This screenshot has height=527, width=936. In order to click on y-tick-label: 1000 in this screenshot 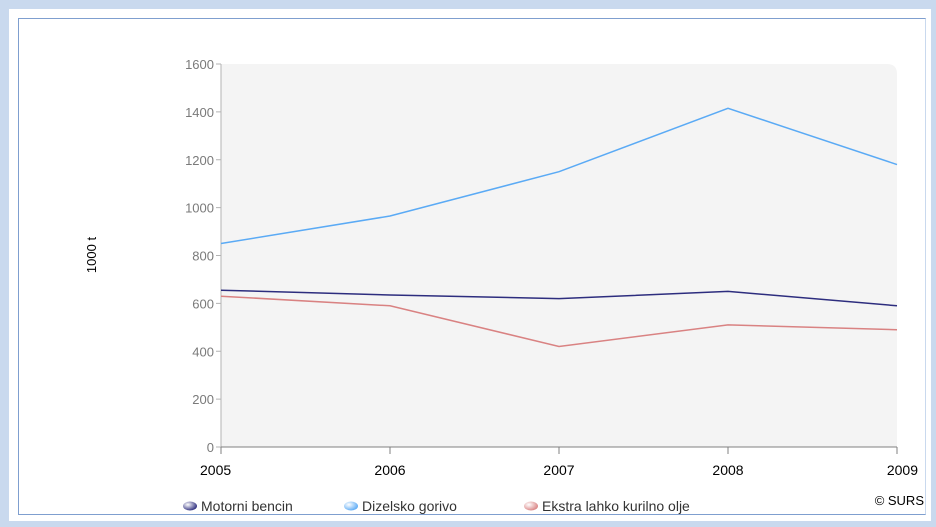, I will do `click(199, 208)`.